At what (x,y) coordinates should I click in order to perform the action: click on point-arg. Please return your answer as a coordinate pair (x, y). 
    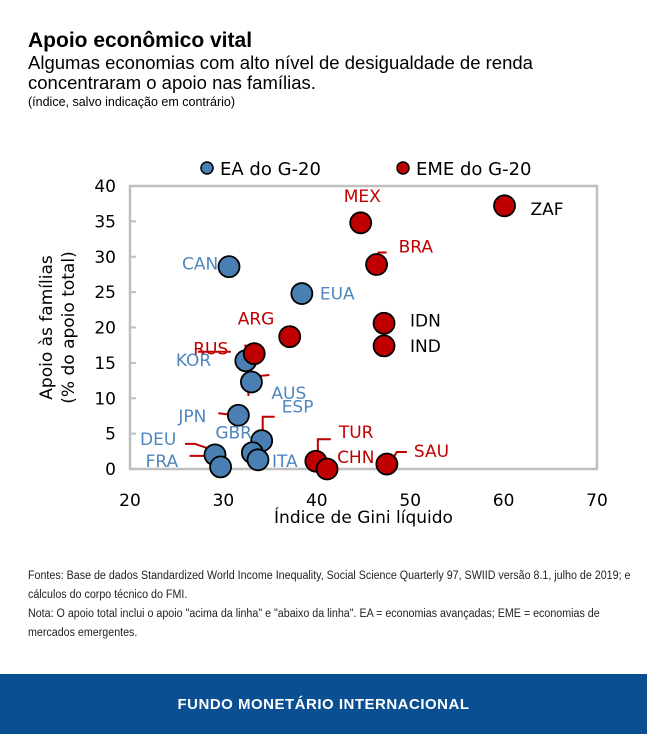
    Looking at the image, I should click on (290, 337).